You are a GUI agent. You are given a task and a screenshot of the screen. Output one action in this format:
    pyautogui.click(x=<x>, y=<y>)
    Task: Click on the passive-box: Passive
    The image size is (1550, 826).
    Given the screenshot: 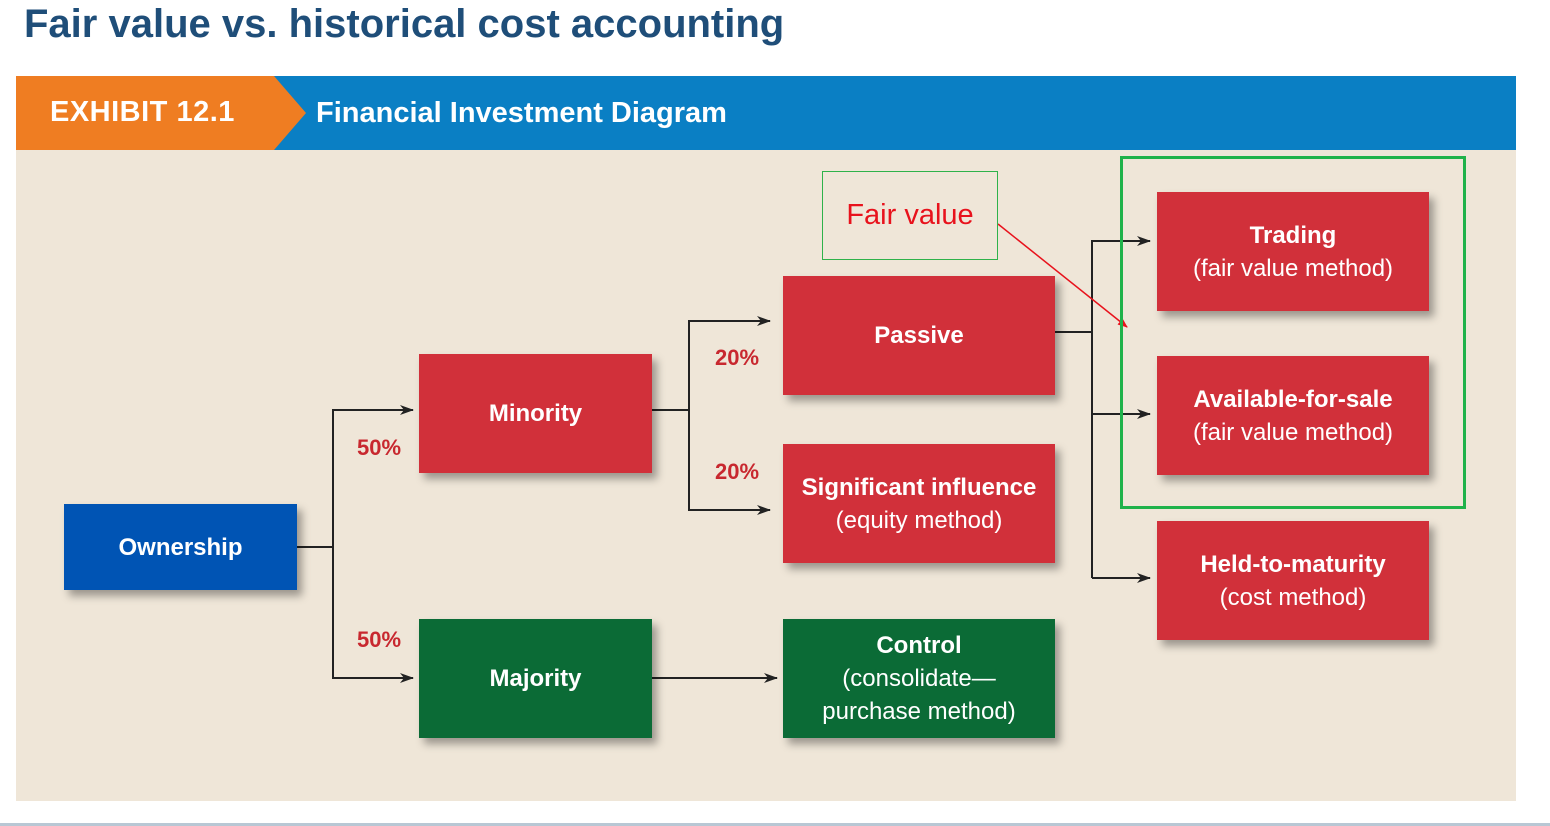 What is the action you would take?
    pyautogui.click(x=919, y=335)
    